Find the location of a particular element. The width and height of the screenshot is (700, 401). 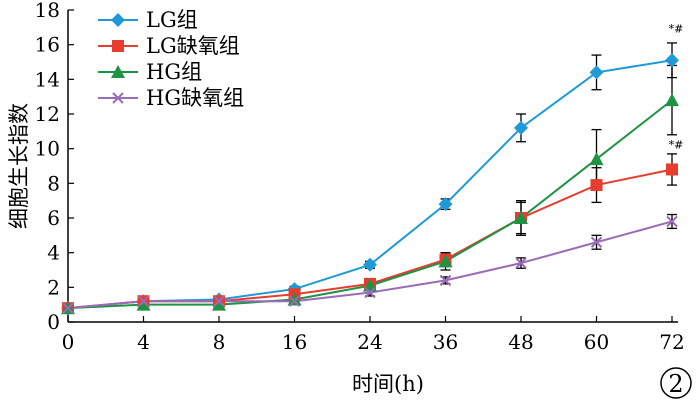

y-tick-label: 4 is located at coordinates (53, 253).